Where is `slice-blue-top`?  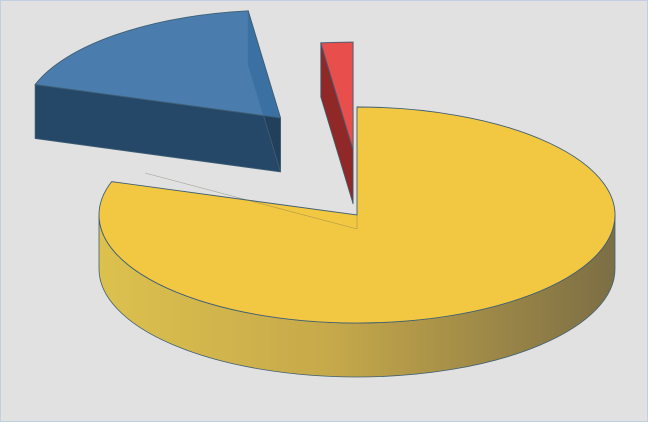 slice-blue-top is located at coordinates (158, 64).